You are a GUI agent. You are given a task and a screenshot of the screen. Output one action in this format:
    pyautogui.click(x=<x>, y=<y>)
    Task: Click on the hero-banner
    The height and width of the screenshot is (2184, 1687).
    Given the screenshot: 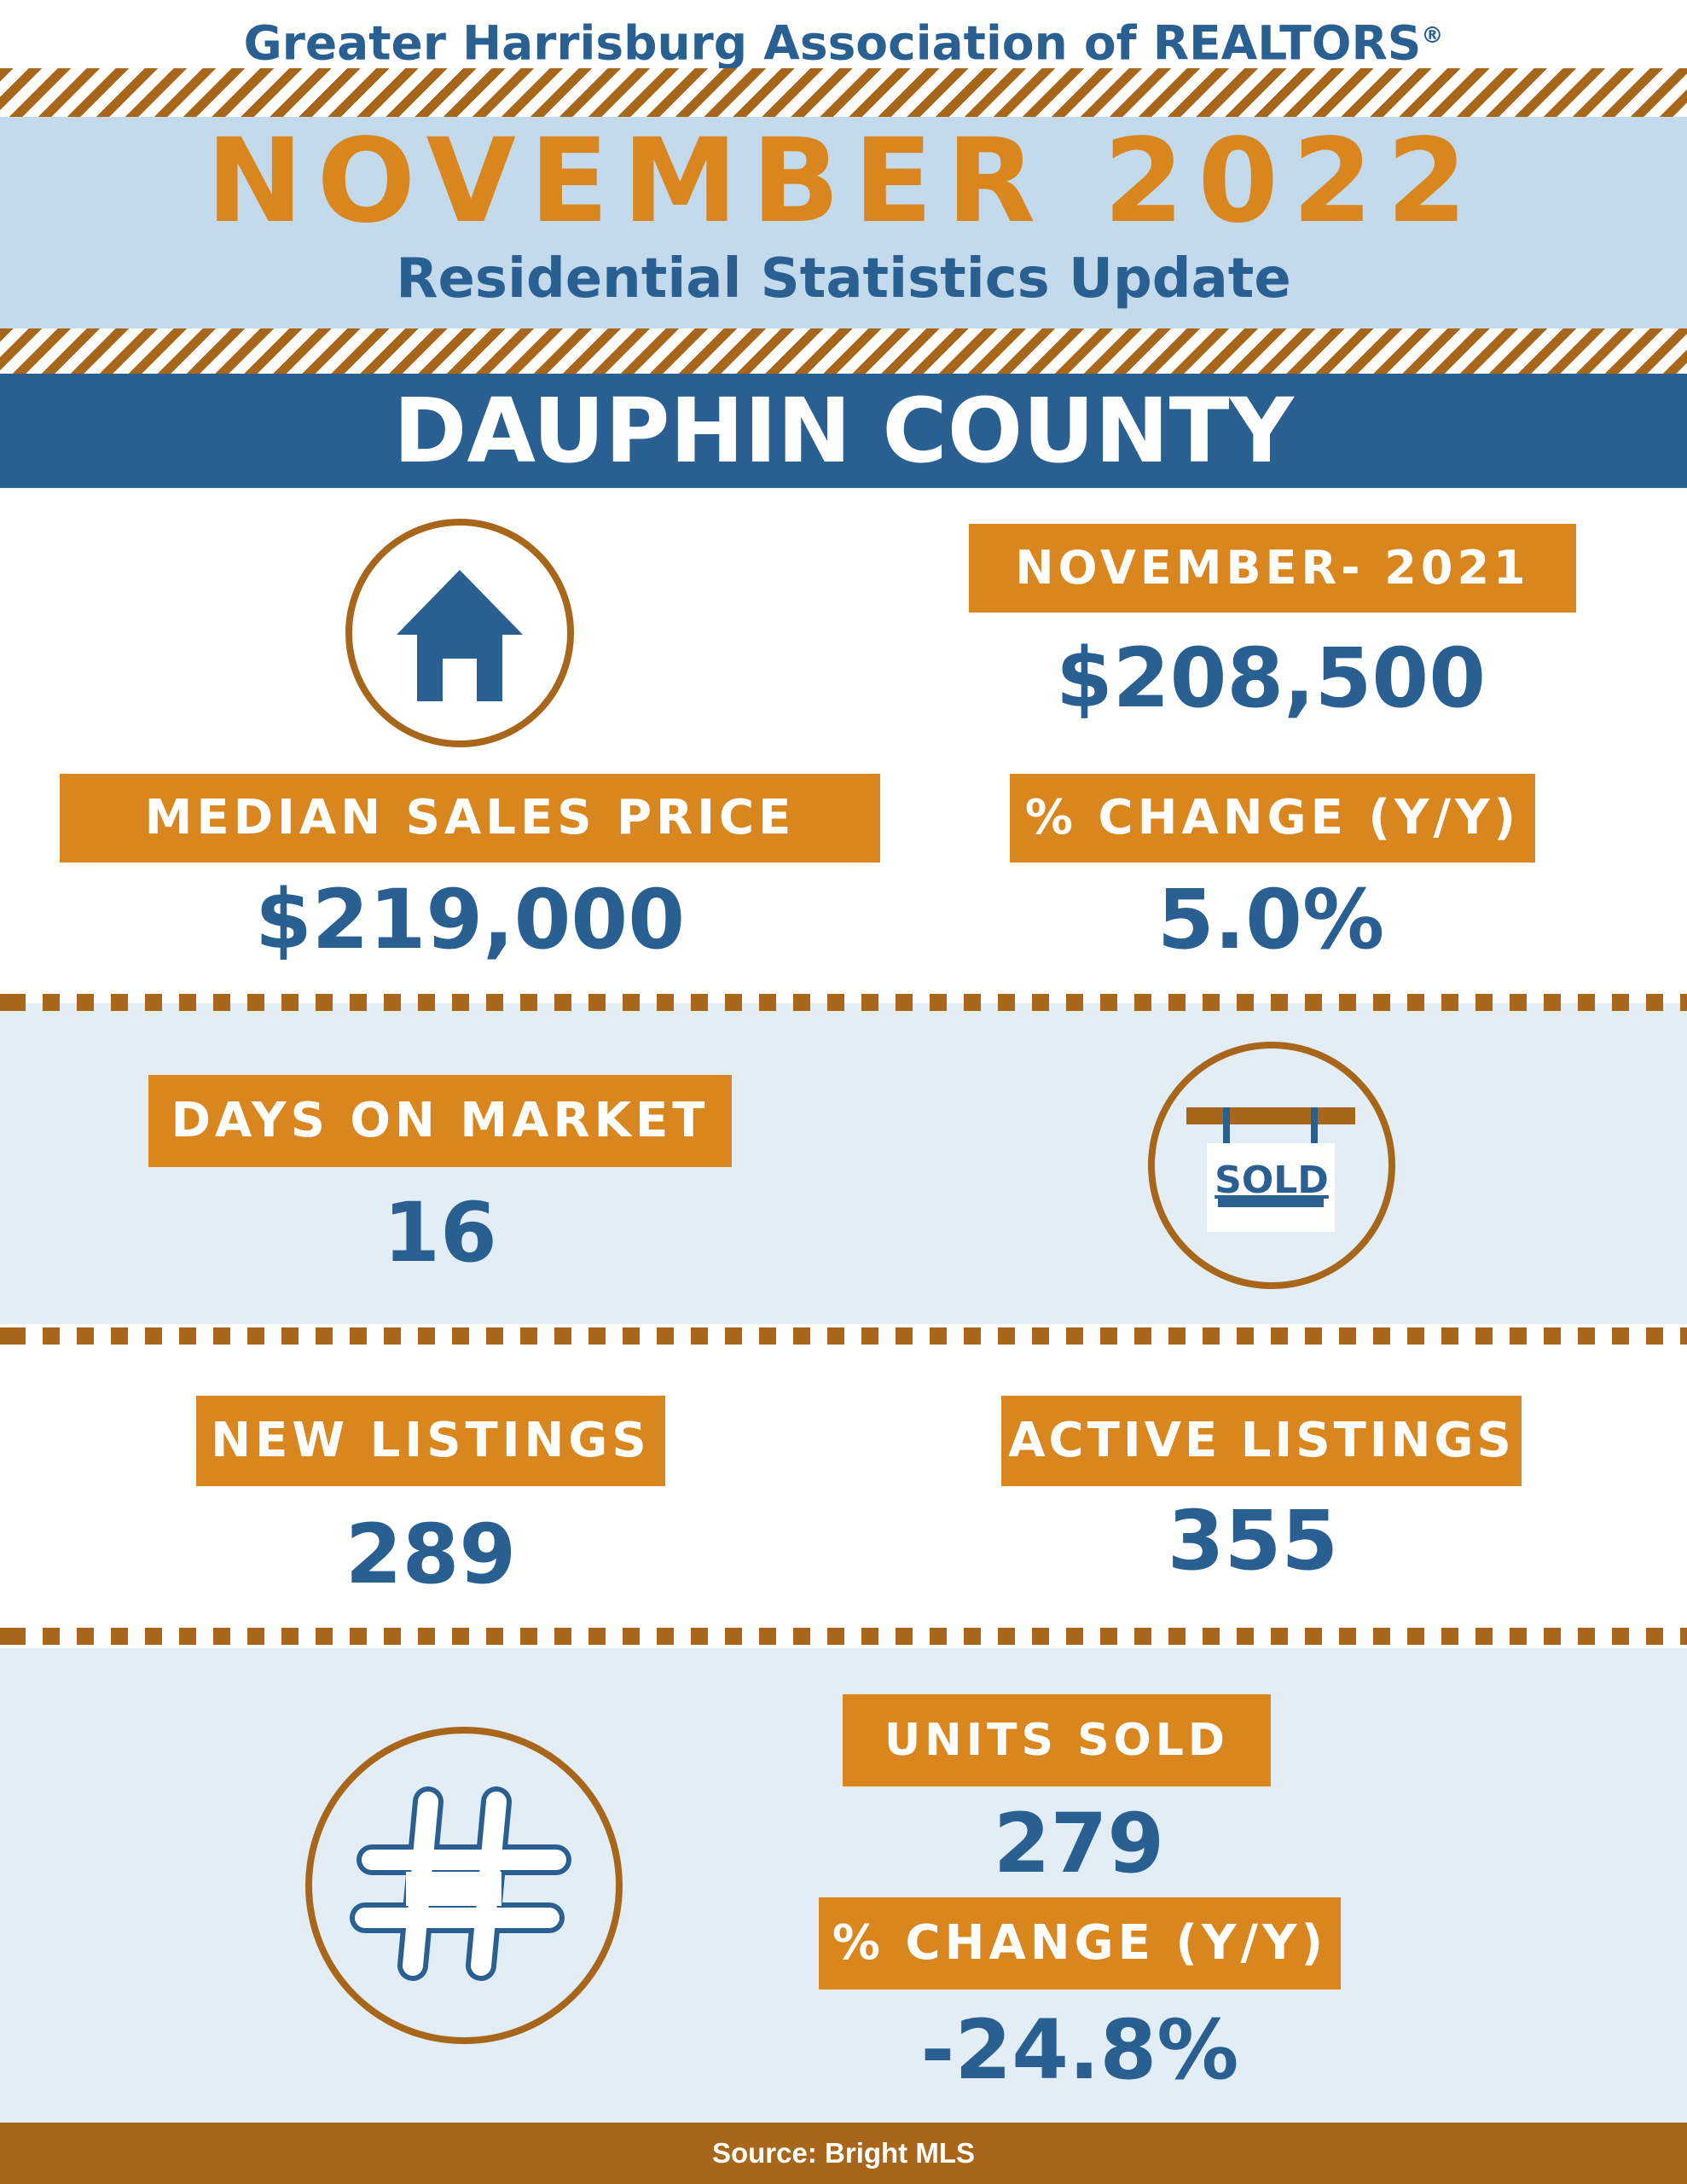 What is the action you would take?
    pyautogui.click(x=843, y=223)
    